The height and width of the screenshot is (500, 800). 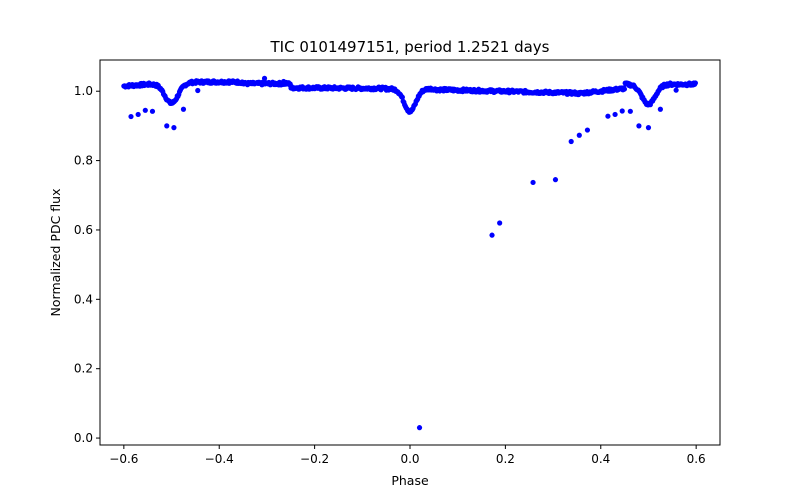 I want to click on x-tick-label: −0.2, so click(x=314, y=459).